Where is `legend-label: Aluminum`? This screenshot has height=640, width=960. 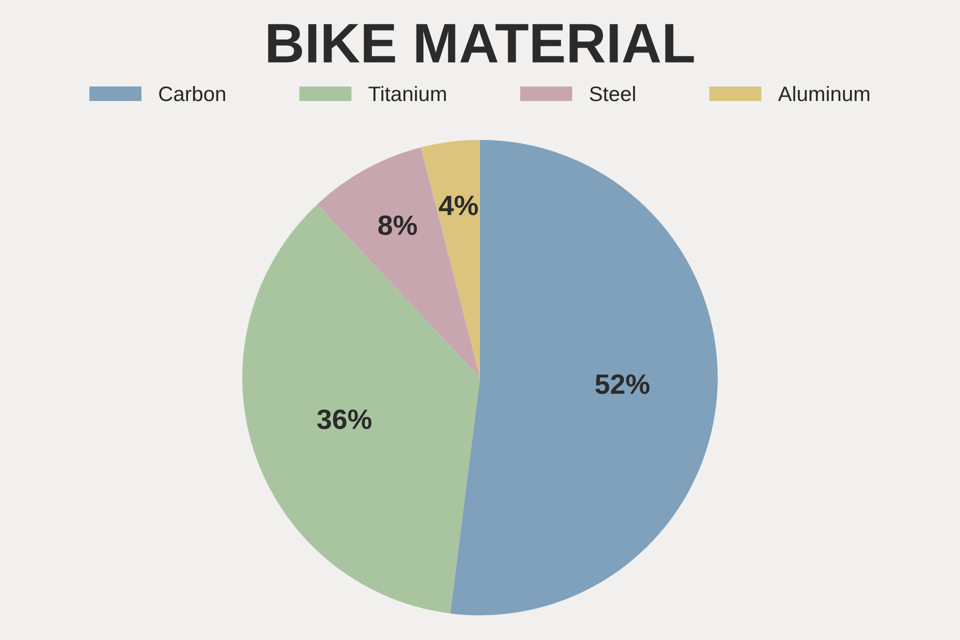
legend-label: Aluminum is located at coordinates (824, 94).